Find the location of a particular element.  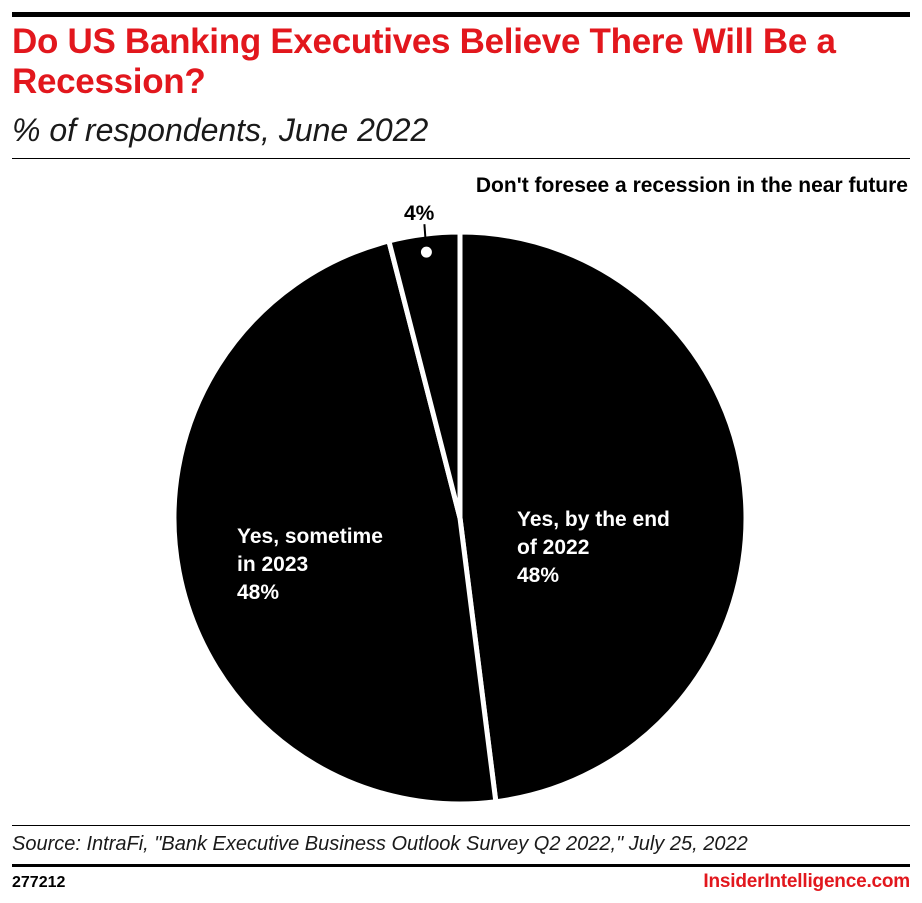

source-rule is located at coordinates (461, 825).